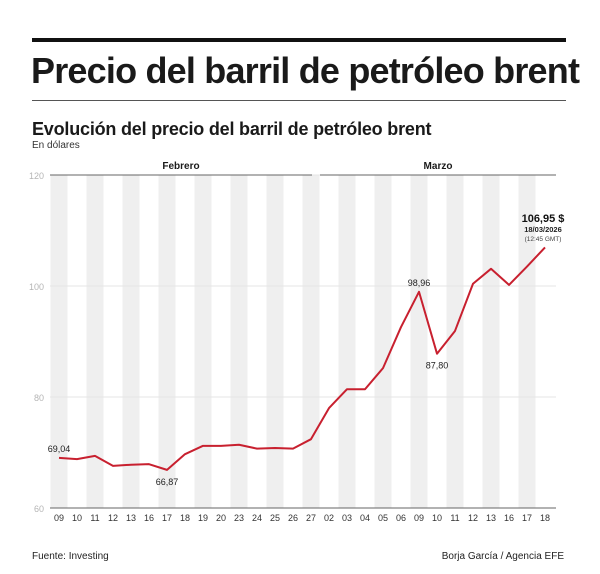 Image resolution: width=600 pixels, height=574 pixels. Describe the element at coordinates (543, 219) in the screenshot. I see `last-value-label: 106,95 $` at that location.